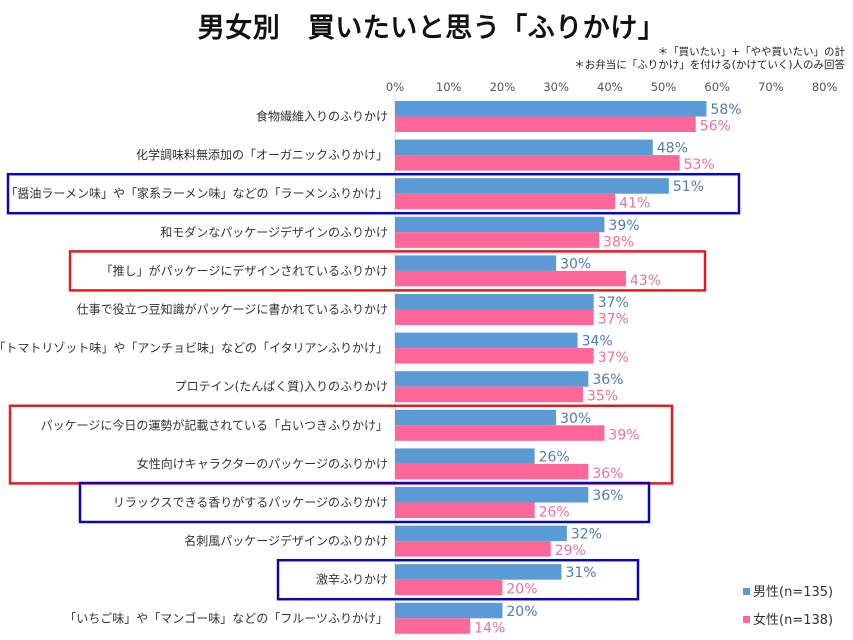 Image resolution: width=853 pixels, height=640 pixels. I want to click on value-label-male: 58%, so click(725, 110).